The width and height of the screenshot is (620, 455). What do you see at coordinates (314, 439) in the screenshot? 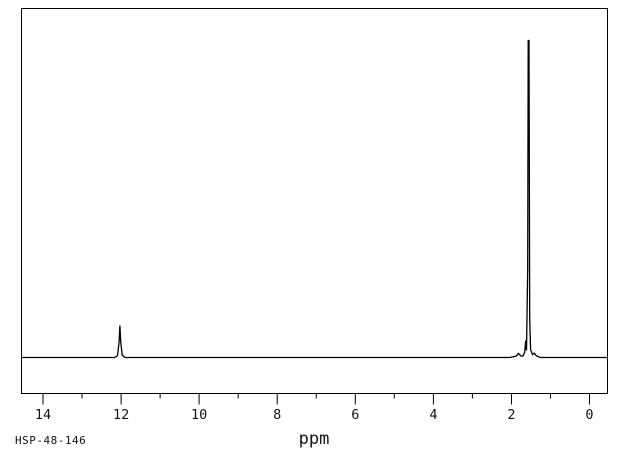
I see `x-axis-label: ppm` at bounding box center [314, 439].